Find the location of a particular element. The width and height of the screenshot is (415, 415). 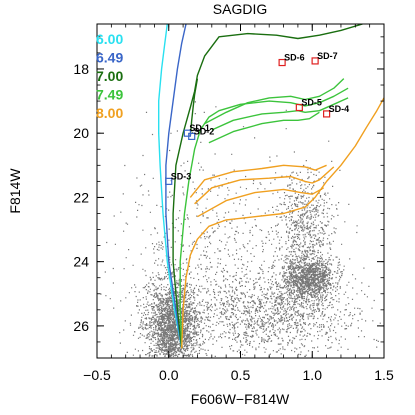

y-axis-label: F814W is located at coordinates (15, 191).